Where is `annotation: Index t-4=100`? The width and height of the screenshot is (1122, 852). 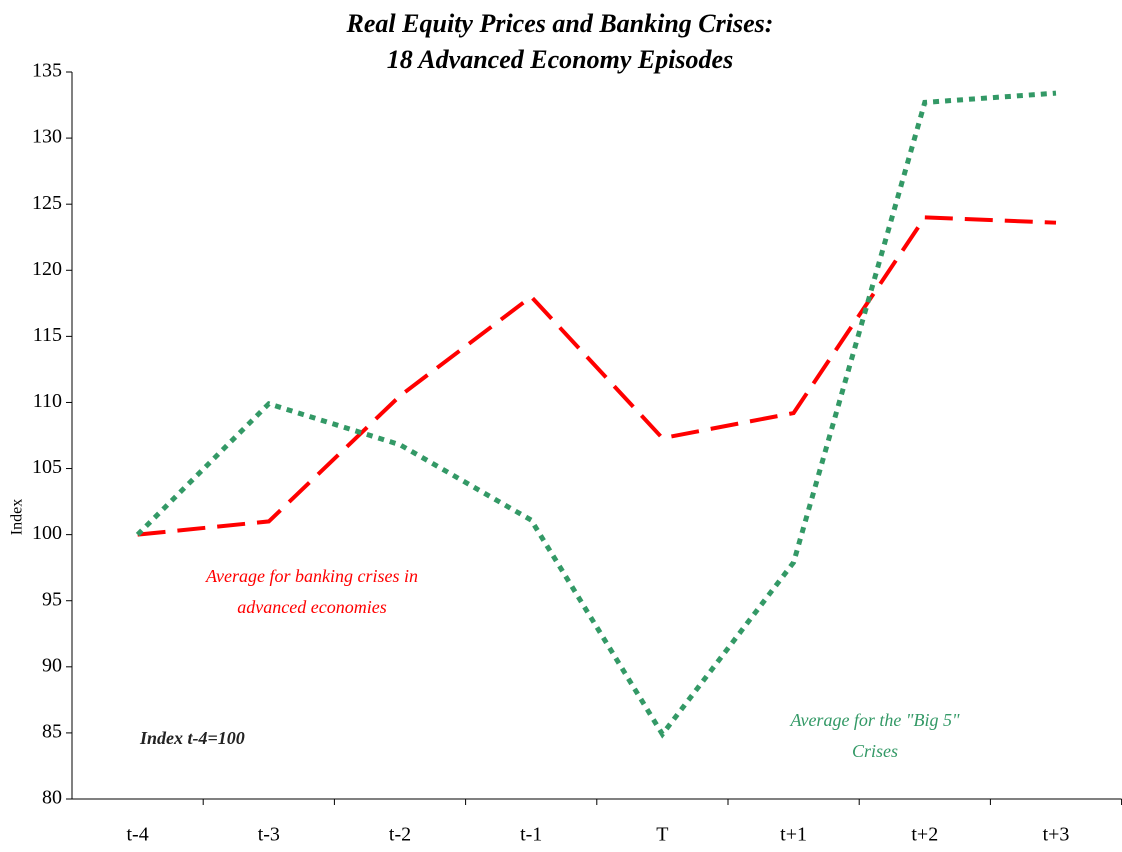 annotation: Index t-4=100 is located at coordinates (192, 738).